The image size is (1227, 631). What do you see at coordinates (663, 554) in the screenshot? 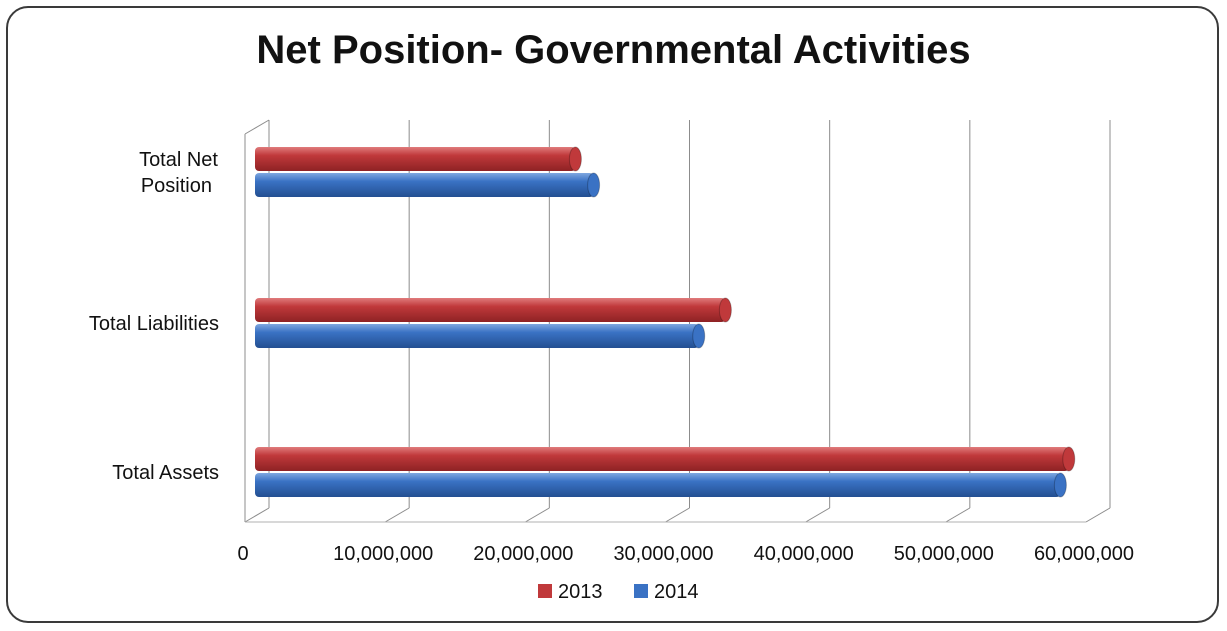
I see `x-tick-label: 30,000,000` at bounding box center [663, 554].